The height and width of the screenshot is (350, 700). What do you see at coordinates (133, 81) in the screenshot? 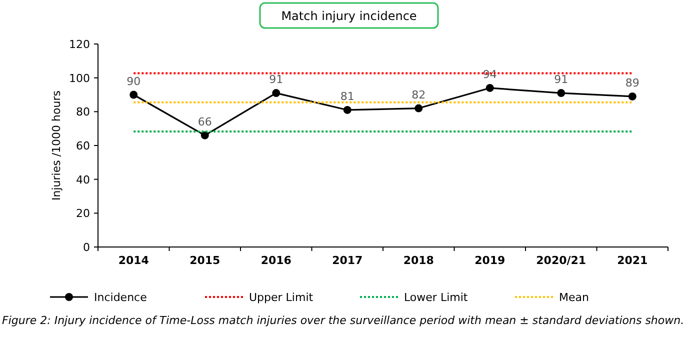
I see `data-label: 90` at bounding box center [133, 81].